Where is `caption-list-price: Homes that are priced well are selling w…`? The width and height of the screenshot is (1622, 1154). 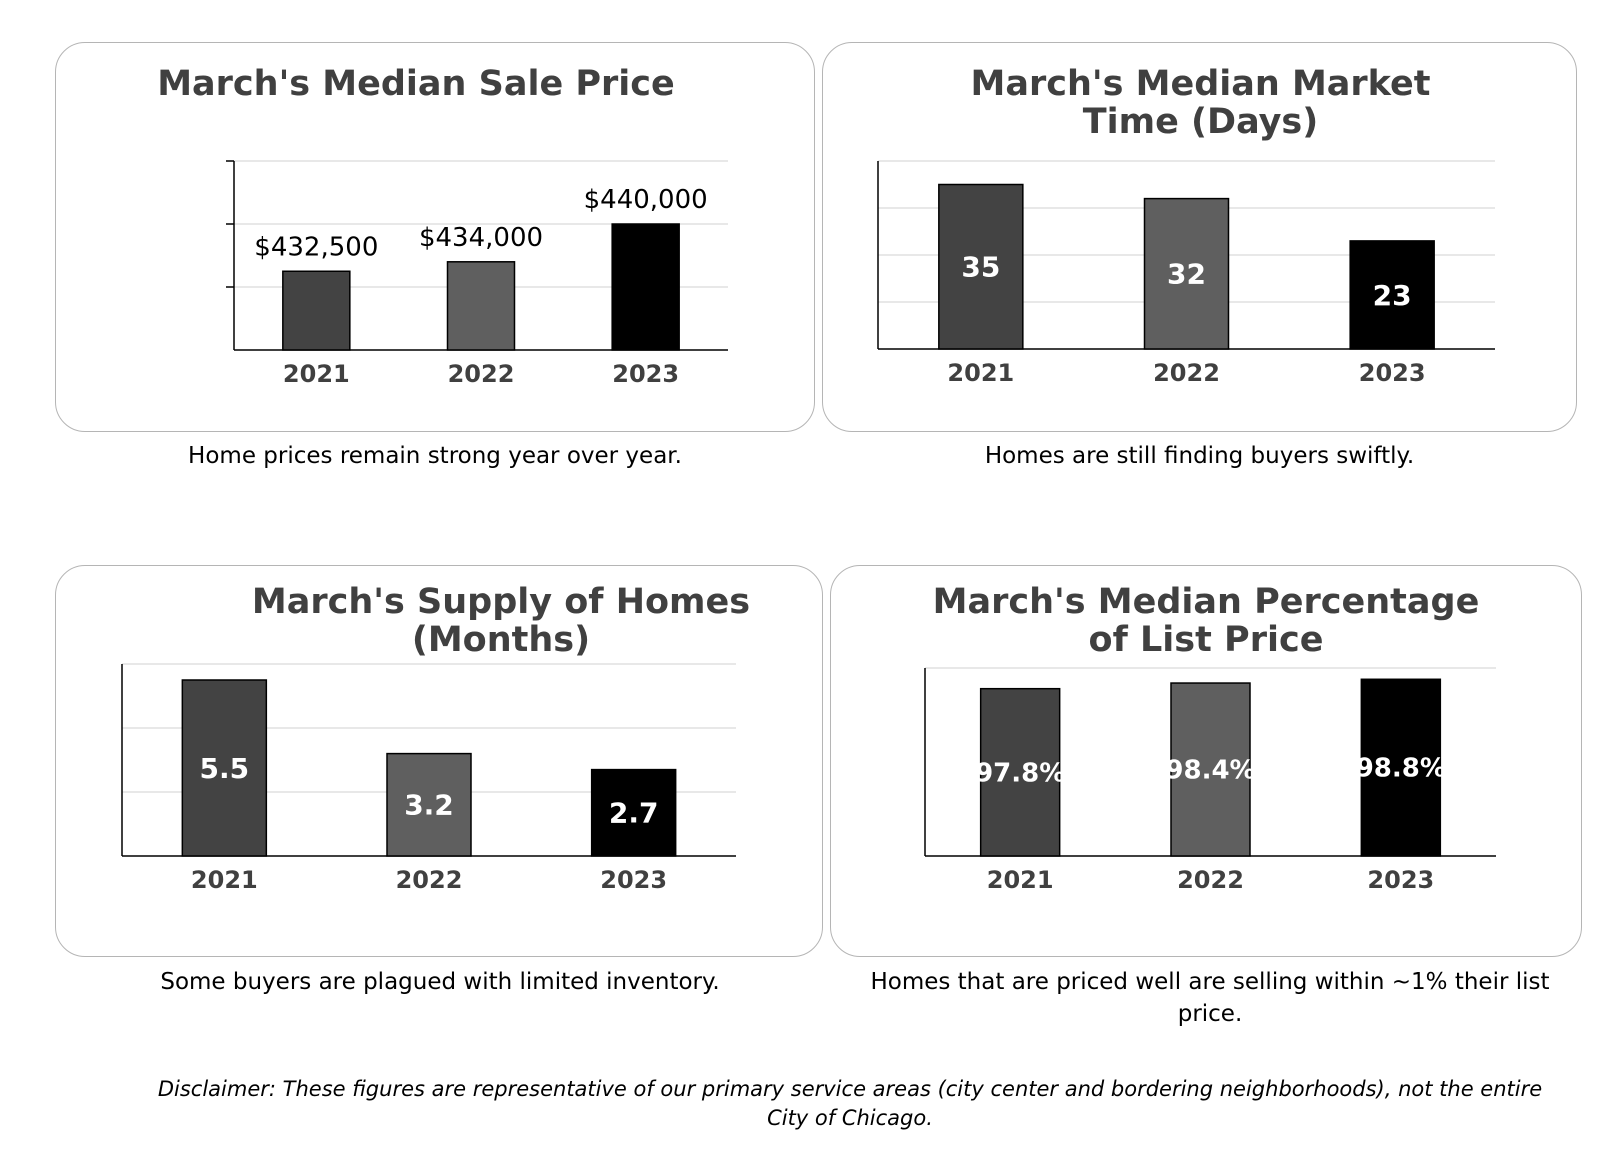 caption-list-price: Homes that are priced well are selling w… is located at coordinates (1210, 998).